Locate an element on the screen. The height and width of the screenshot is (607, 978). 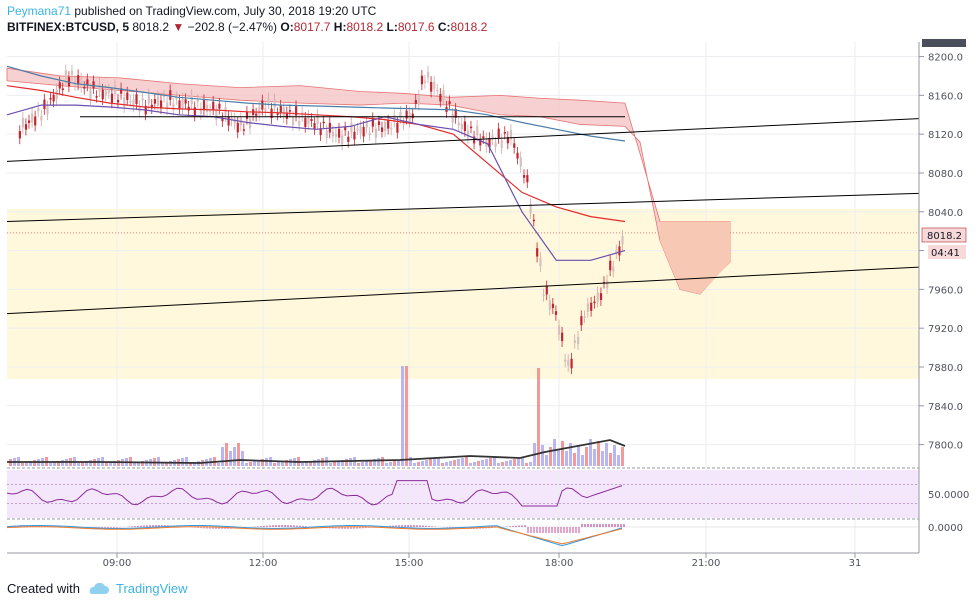
cloud-forecast is located at coordinates (695, 258).